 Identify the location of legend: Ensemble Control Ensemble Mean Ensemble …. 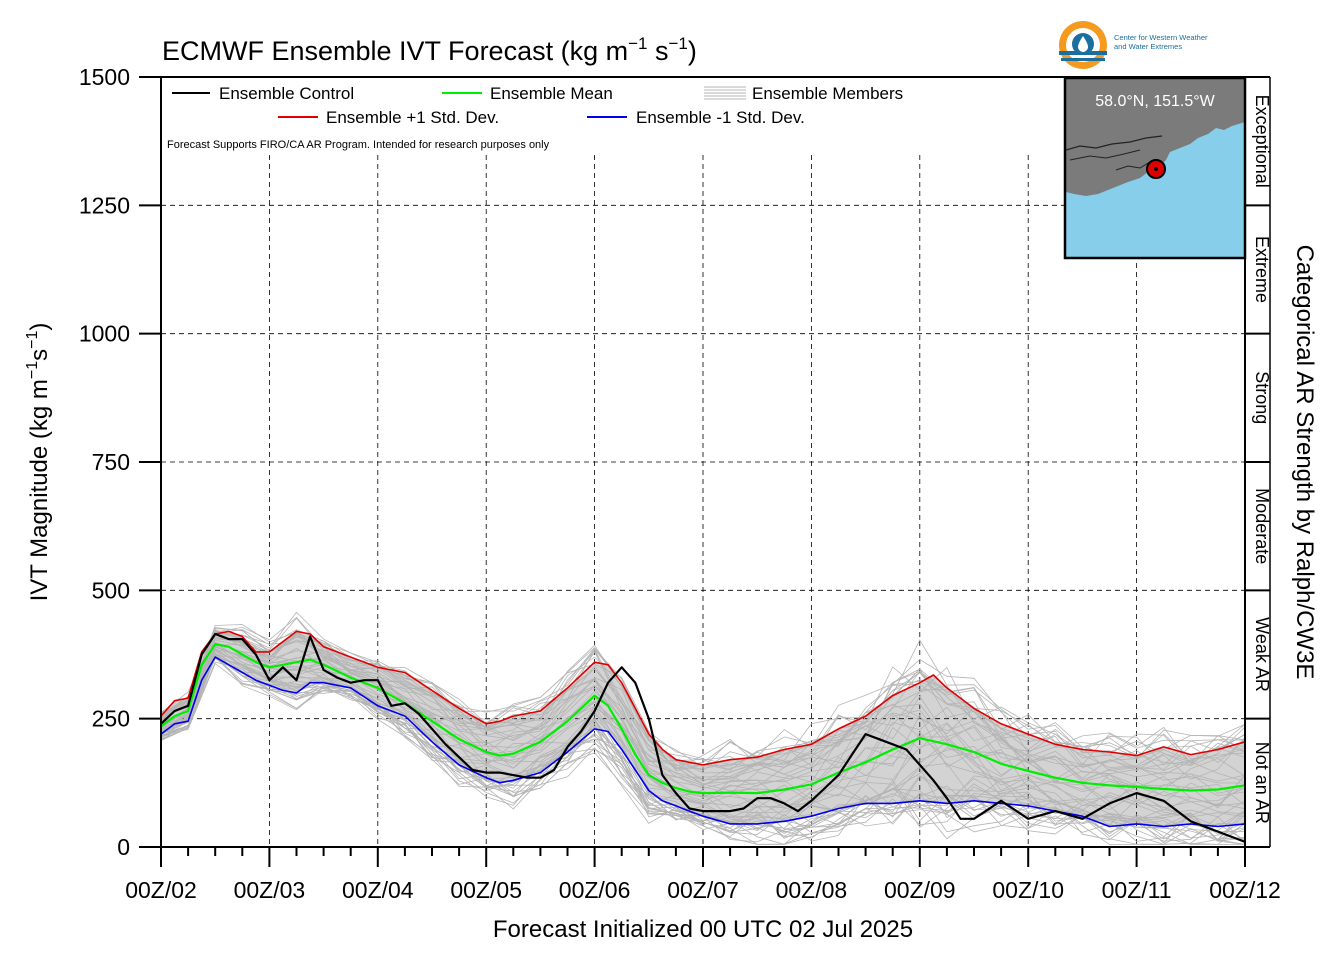
(535, 117).